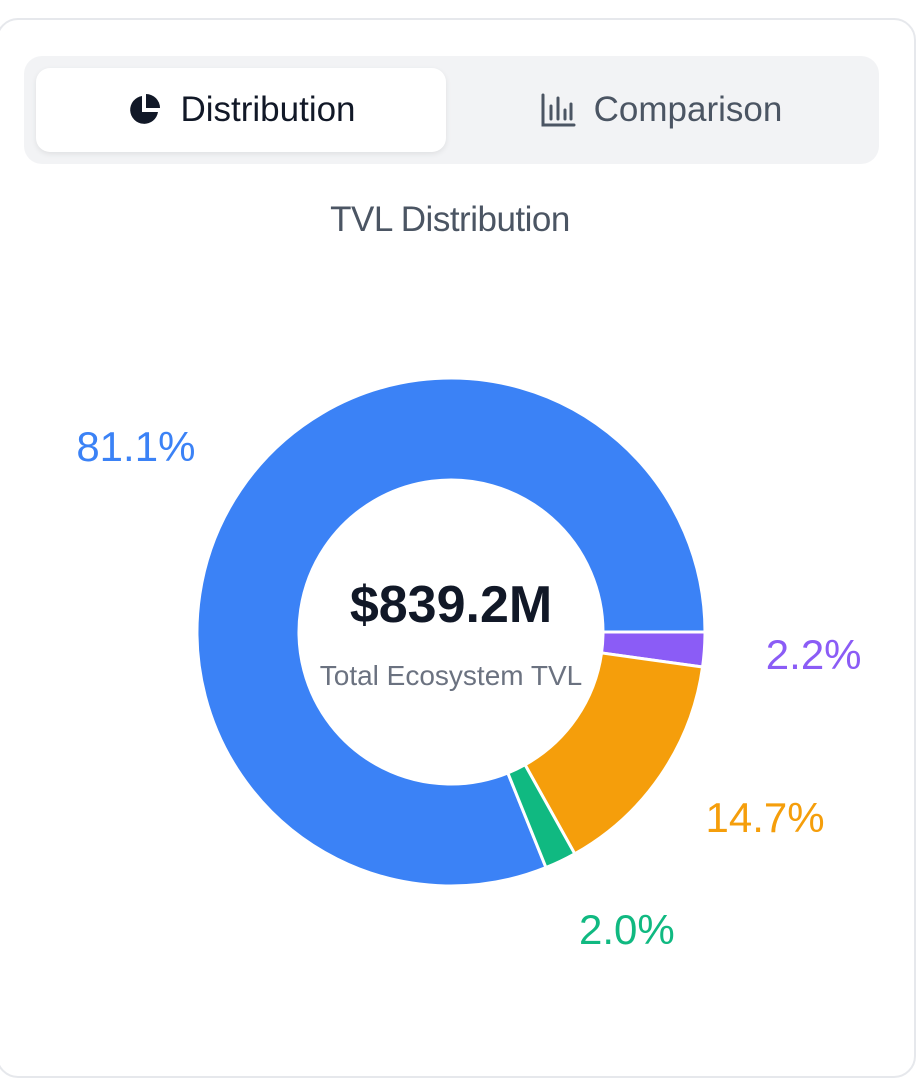 Image resolution: width=924 pixels, height=1078 pixels. What do you see at coordinates (558, 110) in the screenshot?
I see `bar-chart-icon` at bounding box center [558, 110].